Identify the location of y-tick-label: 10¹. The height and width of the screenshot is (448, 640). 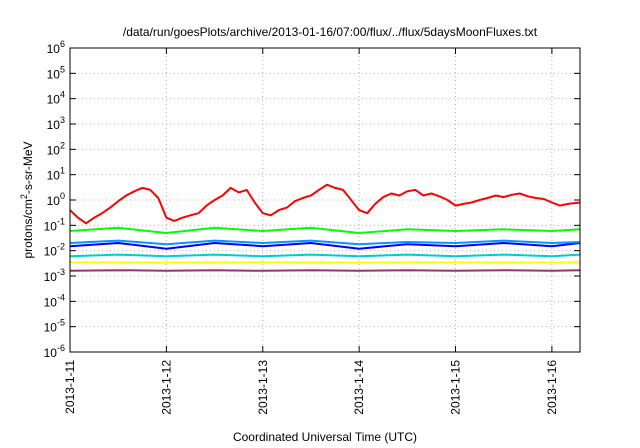
(56, 174).